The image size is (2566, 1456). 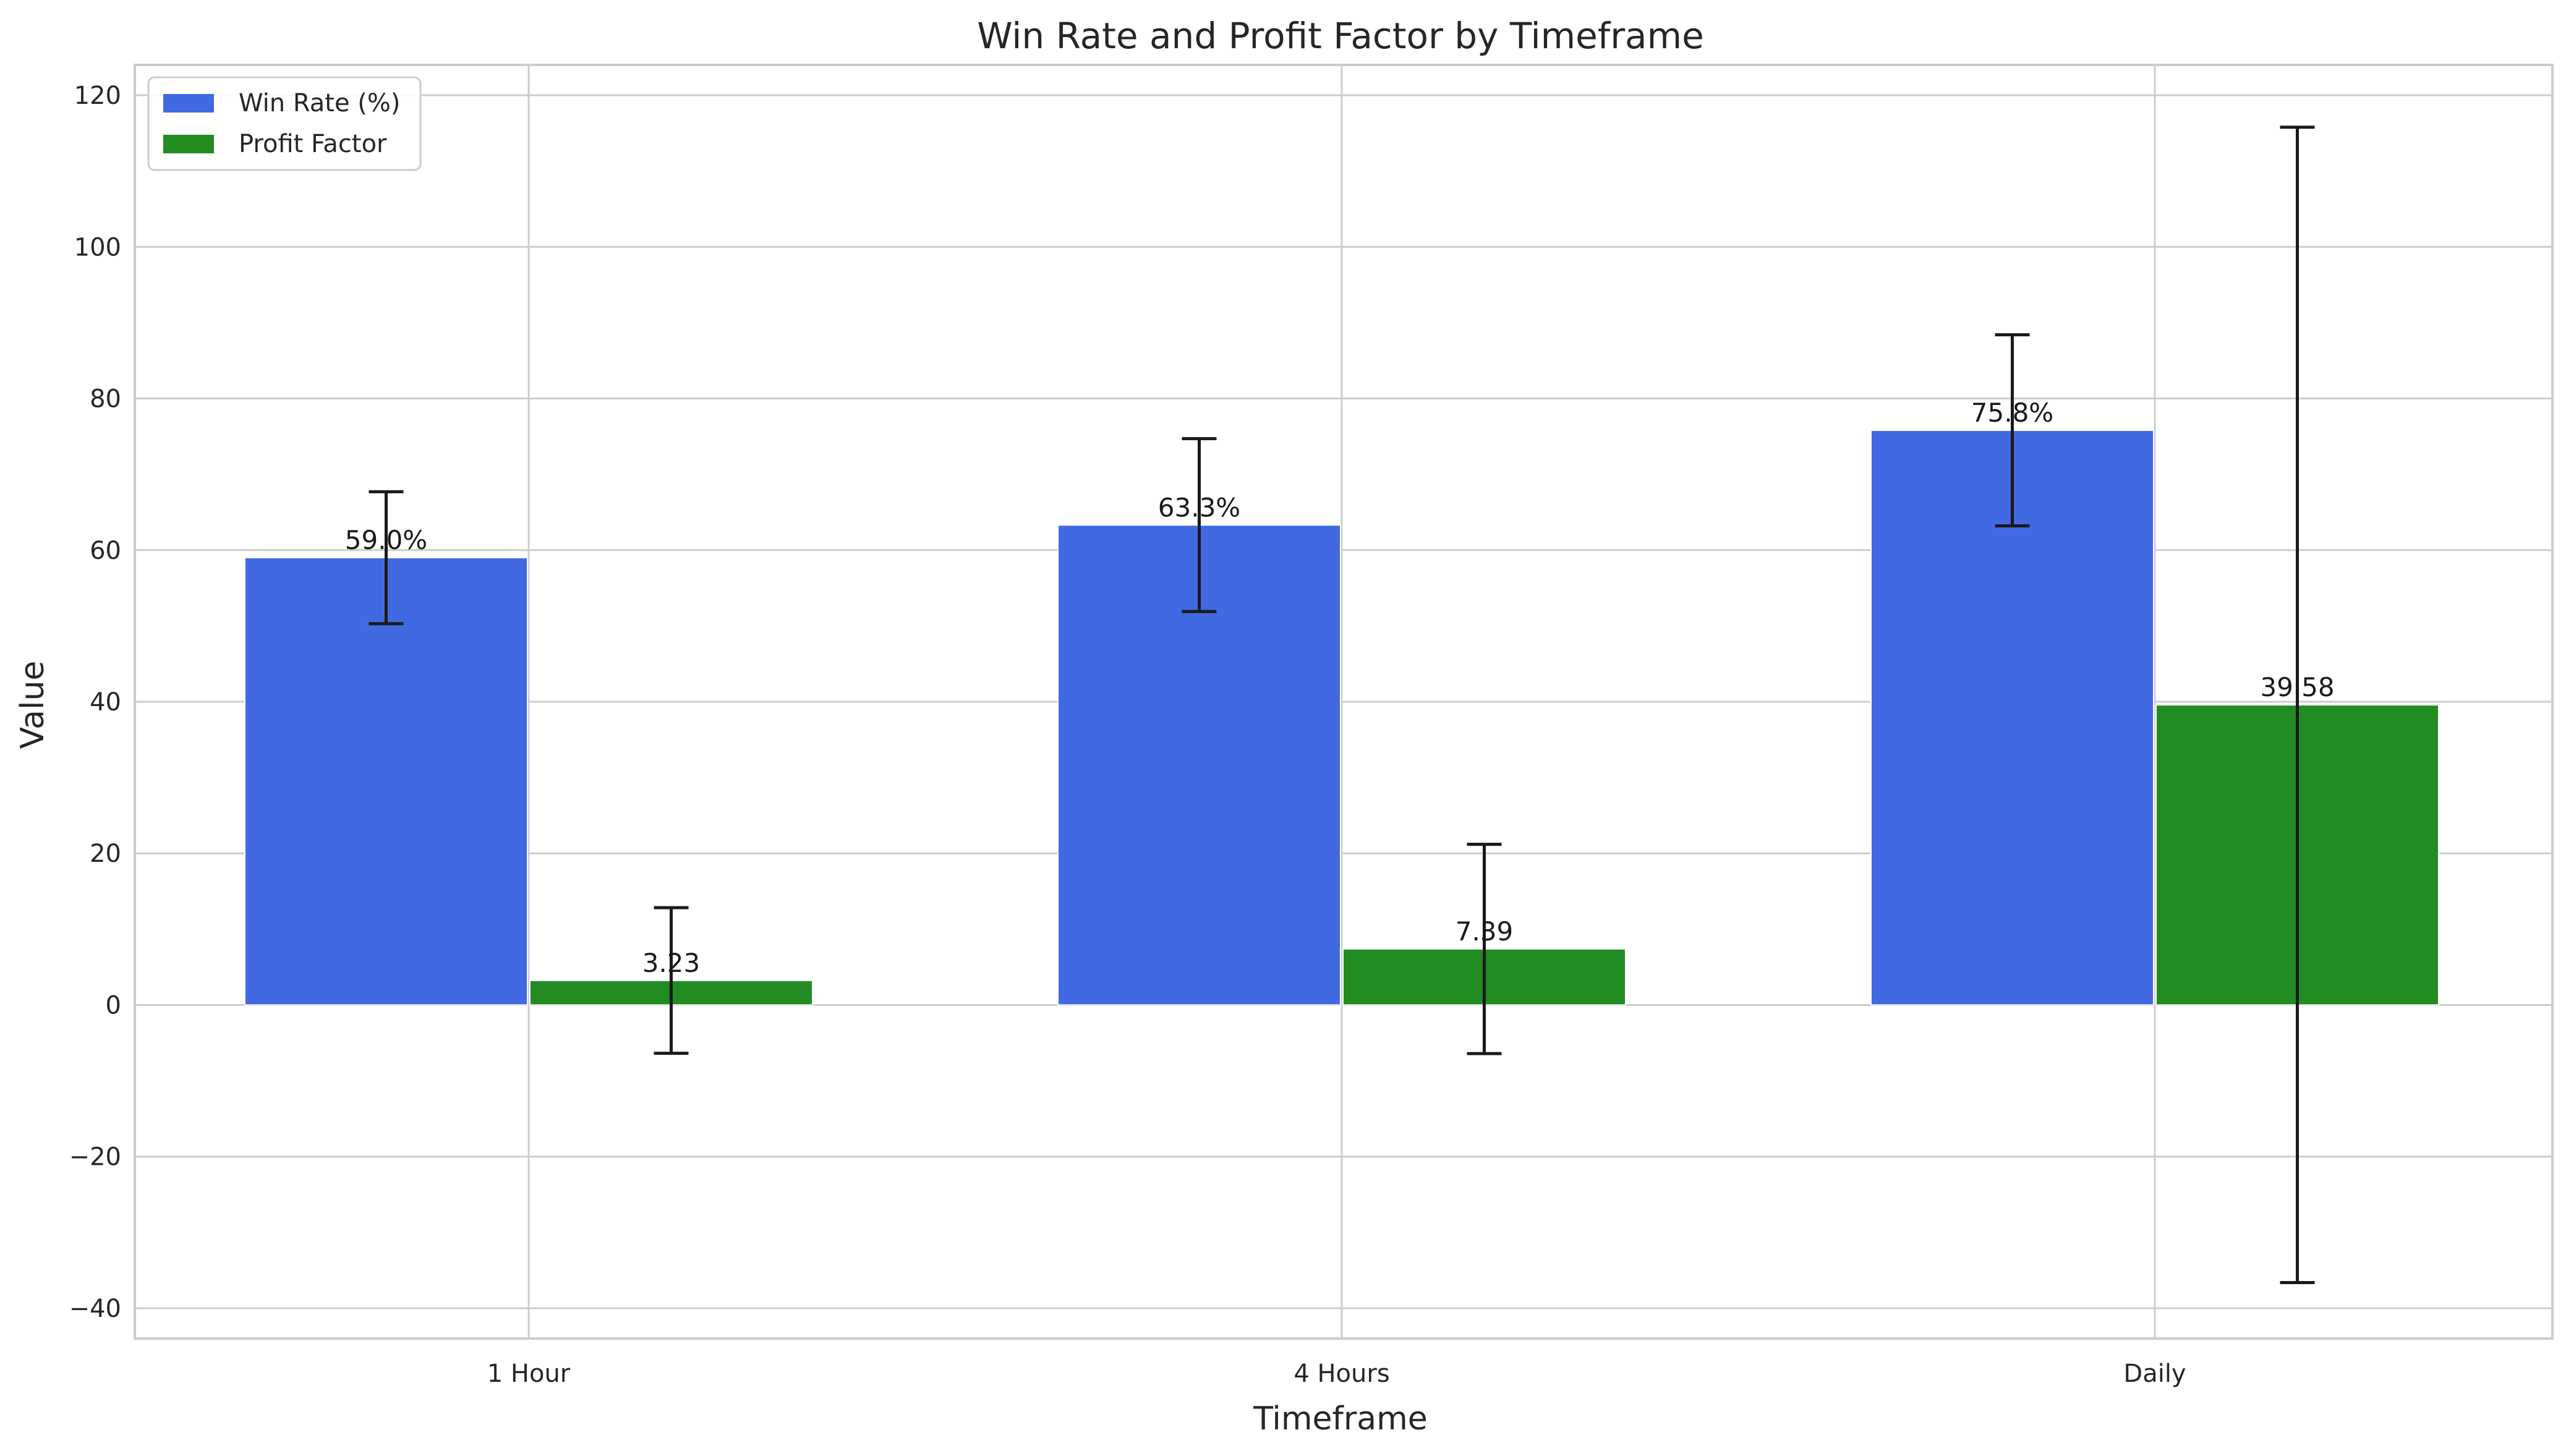 I want to click on data-label-win-rate: 75.8%, so click(x=2012, y=413).